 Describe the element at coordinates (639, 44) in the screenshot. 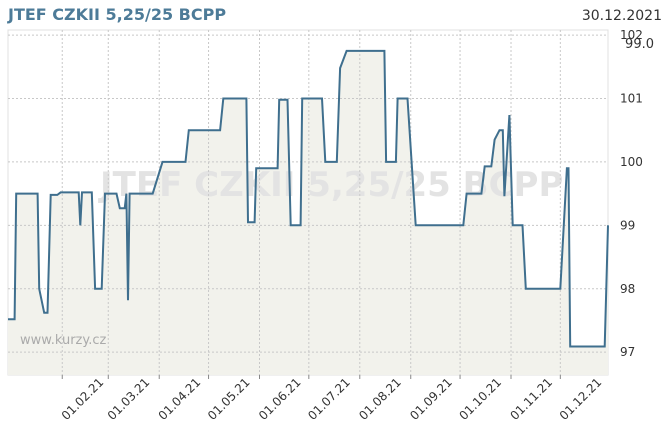

I see `current-value: 99.0` at that location.